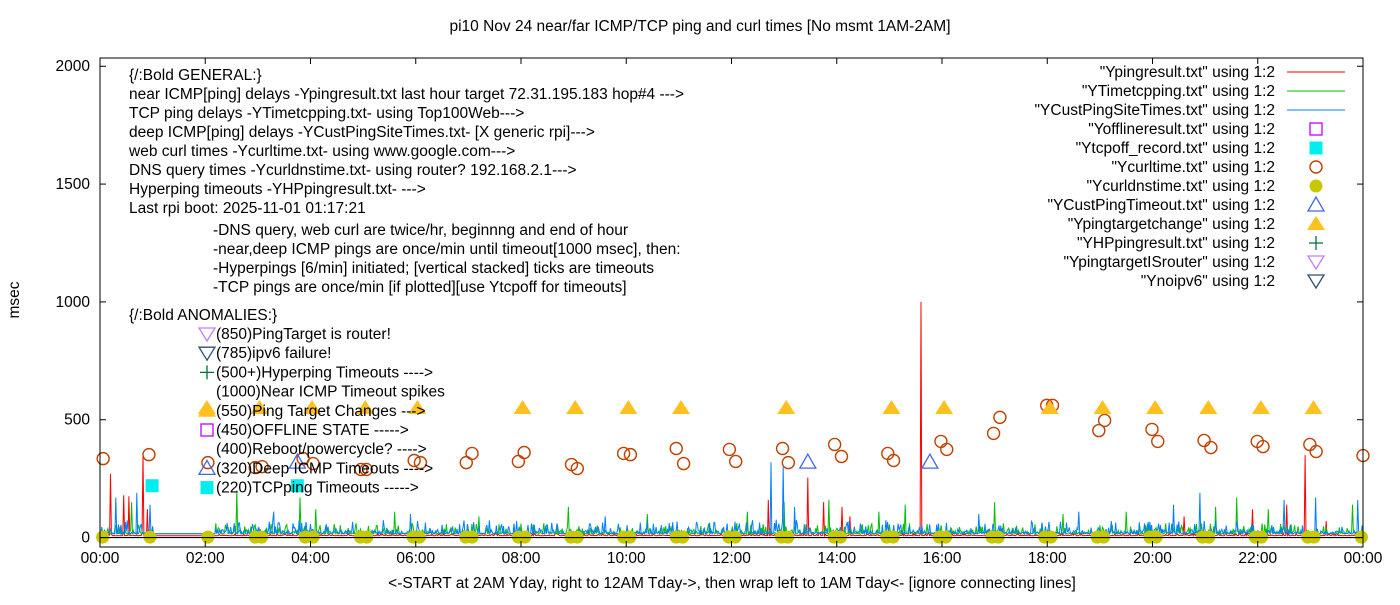 This screenshot has height=605, width=1400. Describe the element at coordinates (85, 538) in the screenshot. I see `y-tick-label: 0` at that location.